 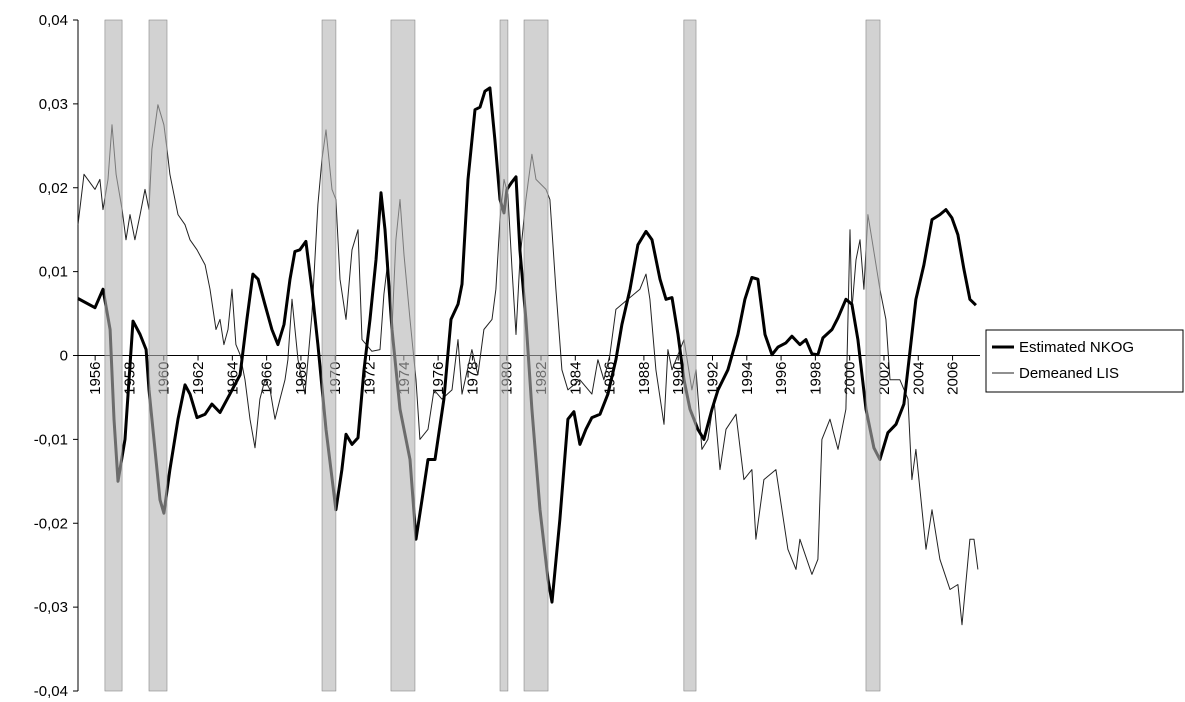 I want to click on x-tick-label: 1984, so click(x=575, y=378).